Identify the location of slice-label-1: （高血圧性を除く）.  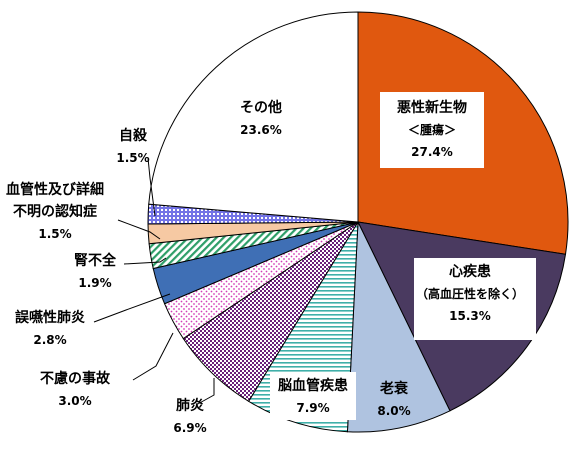
(470, 293).